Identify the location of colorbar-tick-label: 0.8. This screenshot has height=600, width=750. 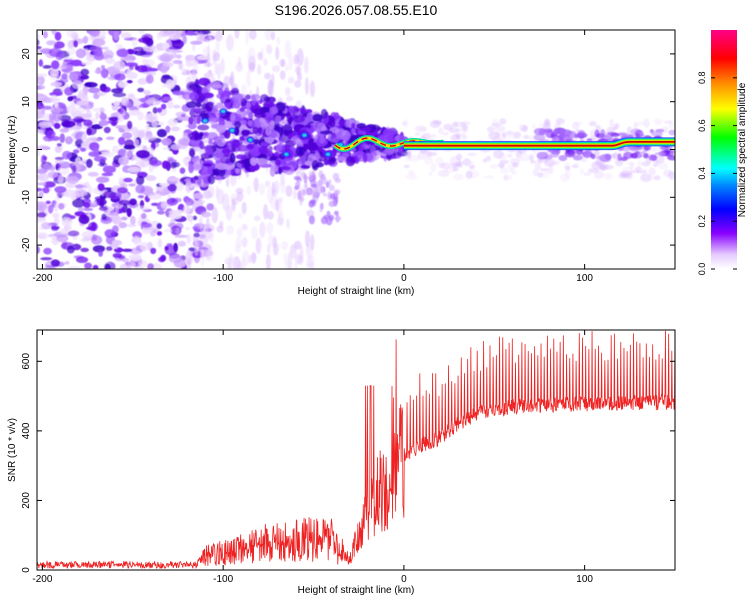
(702, 78).